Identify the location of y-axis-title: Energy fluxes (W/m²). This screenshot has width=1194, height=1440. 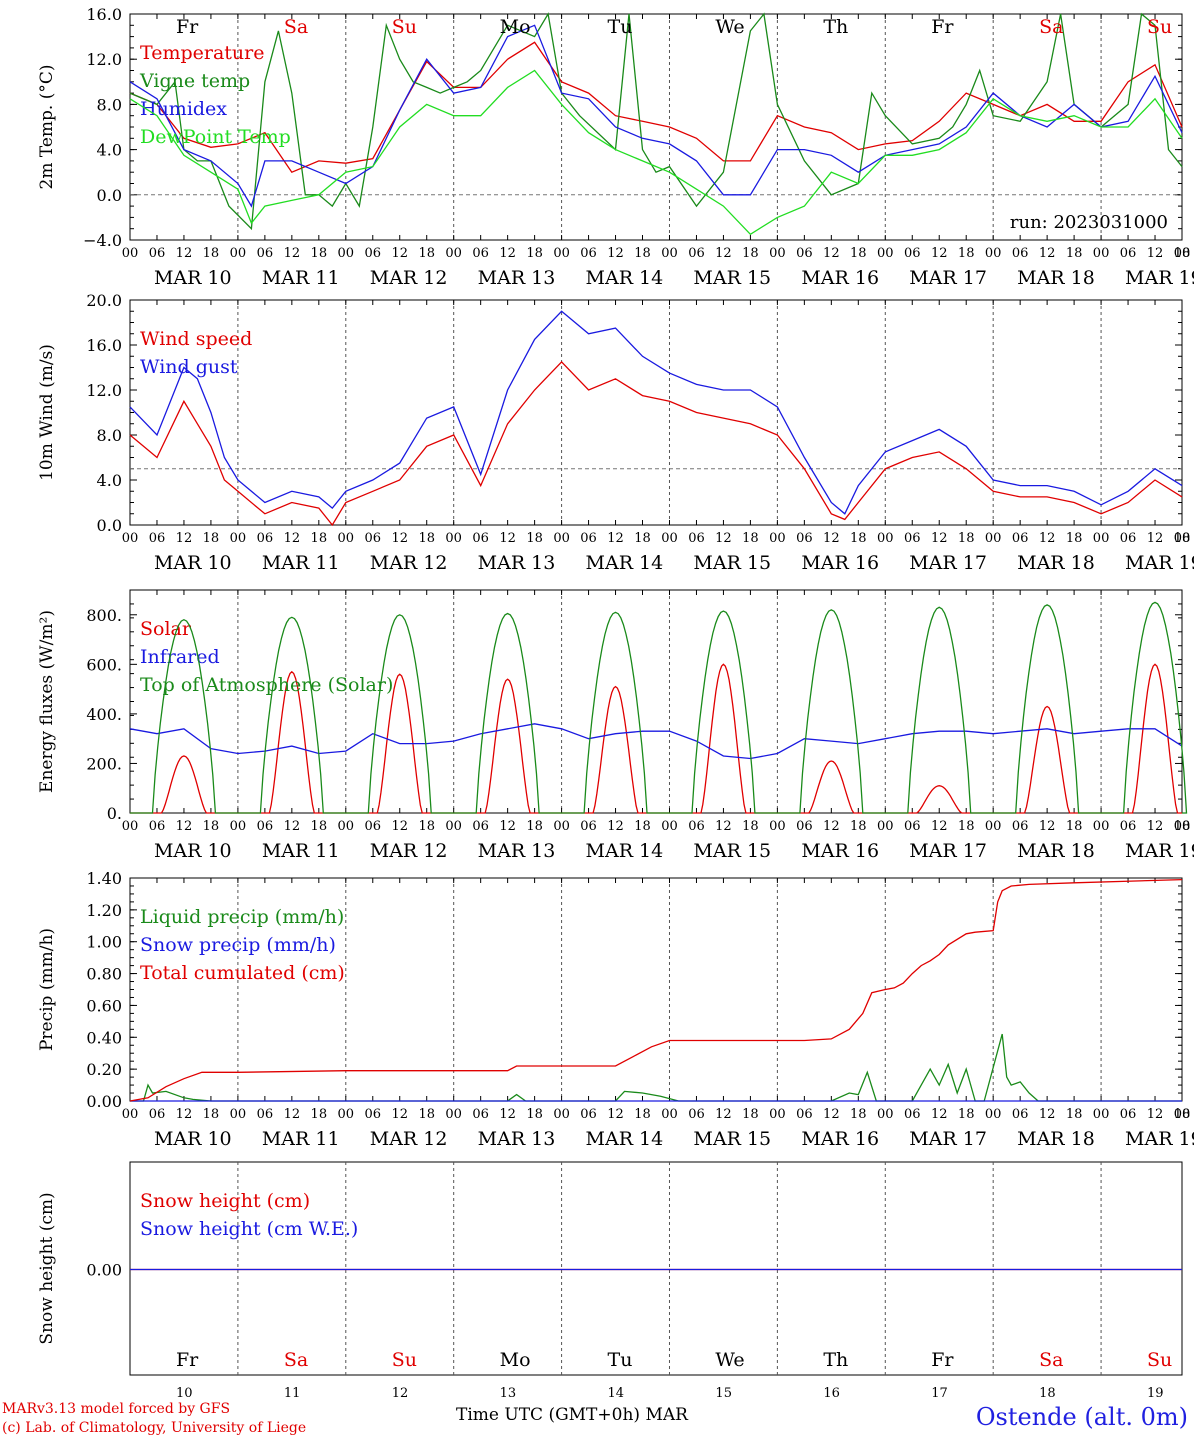
(47, 701).